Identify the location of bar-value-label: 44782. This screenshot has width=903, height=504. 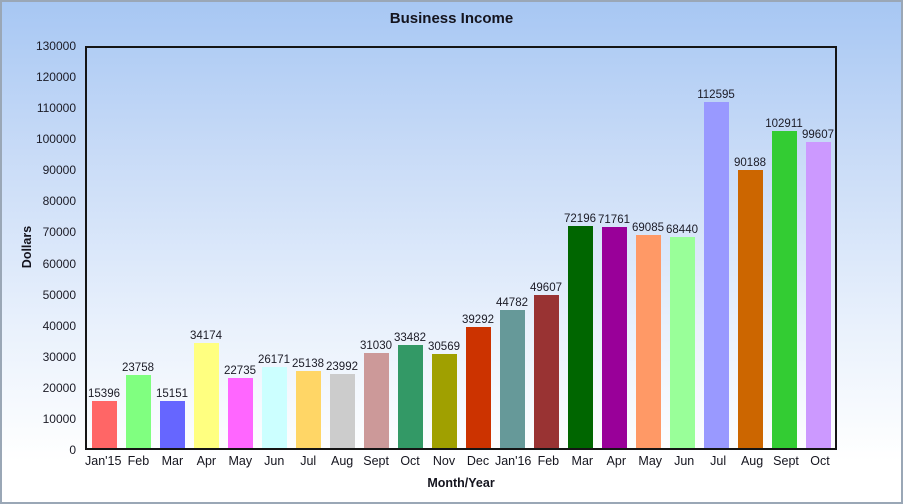
(512, 303).